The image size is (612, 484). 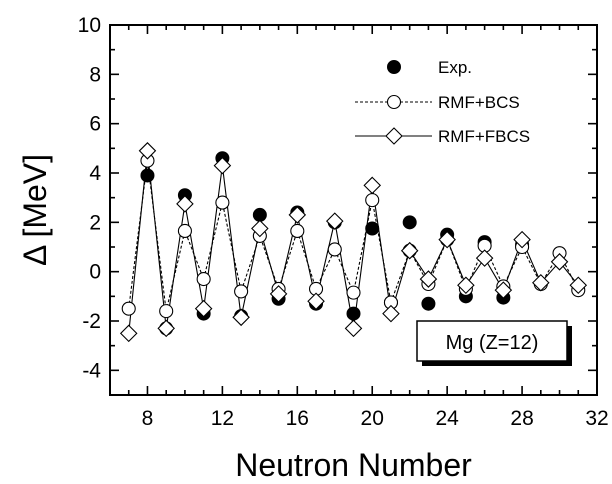 I want to click on legend-label-rmf-bcs: RMF+BCS, so click(x=479, y=102).